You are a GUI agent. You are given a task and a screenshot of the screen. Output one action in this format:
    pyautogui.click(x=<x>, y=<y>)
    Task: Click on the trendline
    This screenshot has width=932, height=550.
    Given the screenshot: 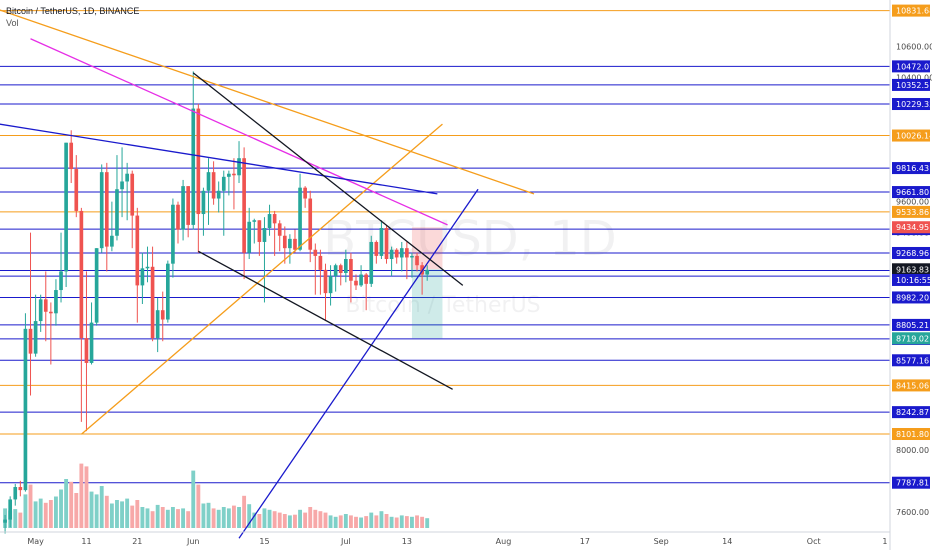 What is the action you would take?
    pyautogui.click(x=325, y=320)
    